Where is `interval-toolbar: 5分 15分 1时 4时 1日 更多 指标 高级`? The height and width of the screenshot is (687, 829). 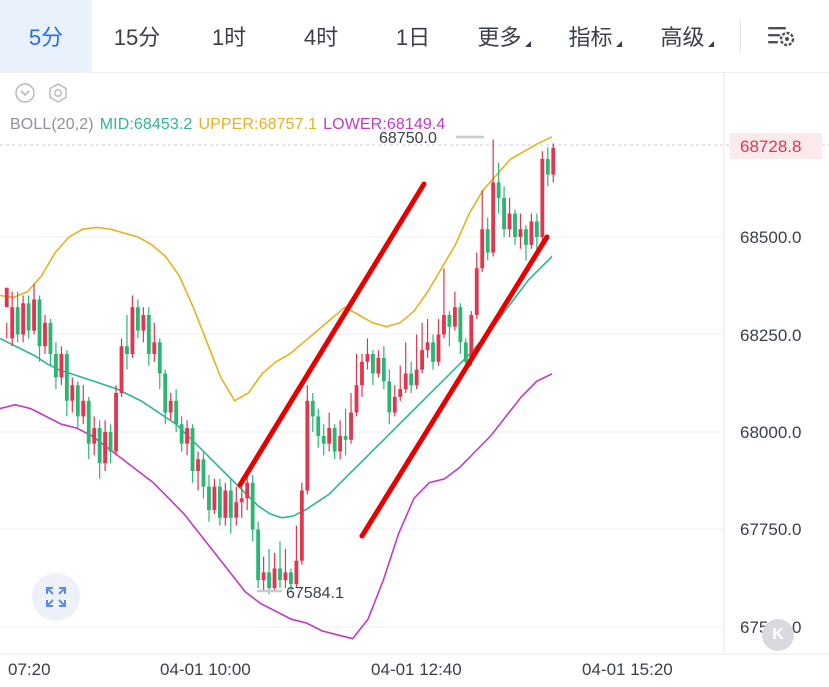 interval-toolbar: 5分 15分 1时 4时 1日 更多 指标 高级 is located at coordinates (414, 36).